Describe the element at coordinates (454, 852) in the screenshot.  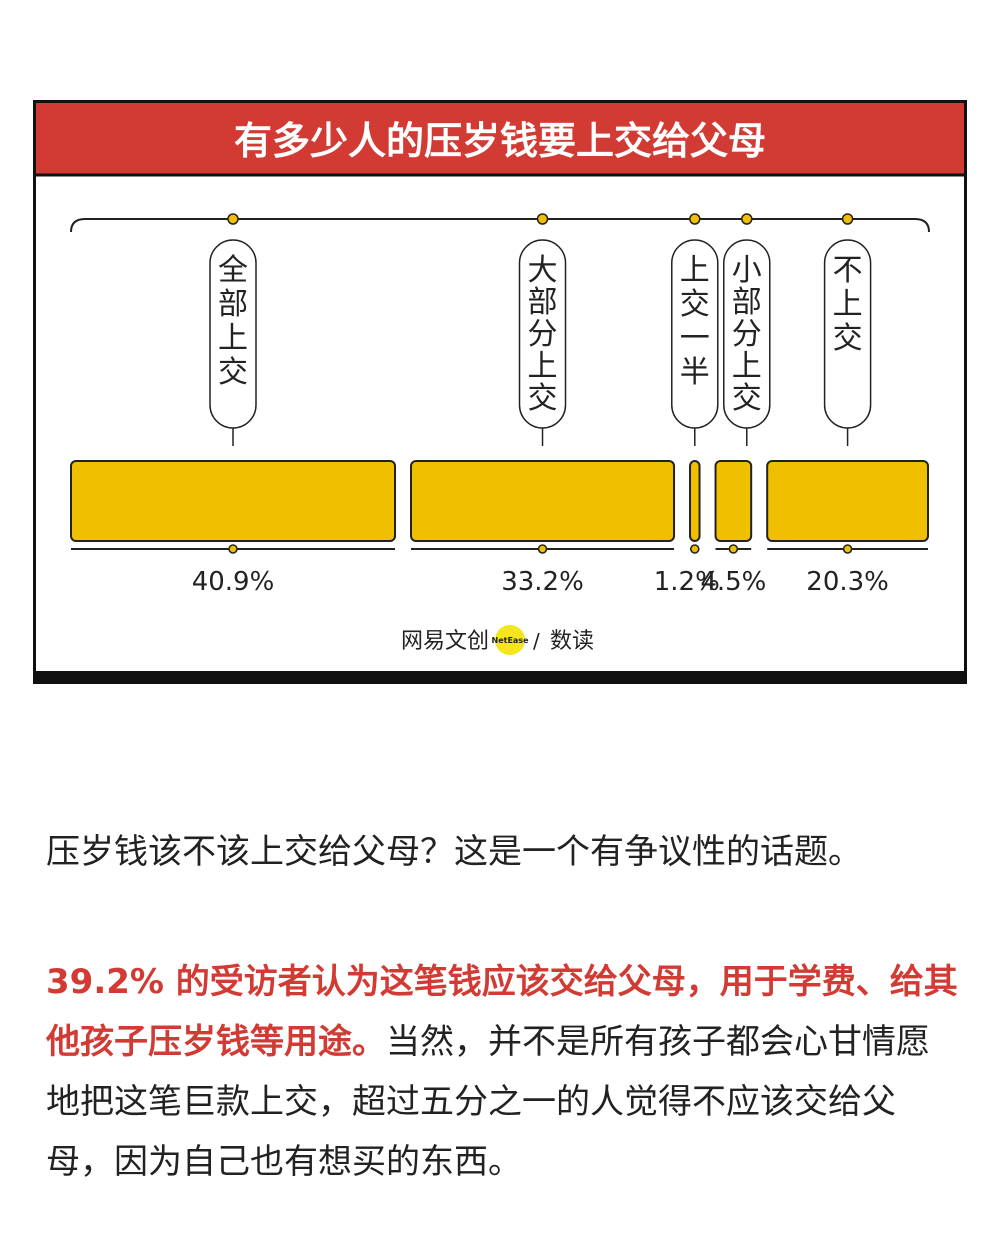
I see `intro-paragraph: 压岁钱该不该上交给父母？这是一个有争议性的话题。` at that location.